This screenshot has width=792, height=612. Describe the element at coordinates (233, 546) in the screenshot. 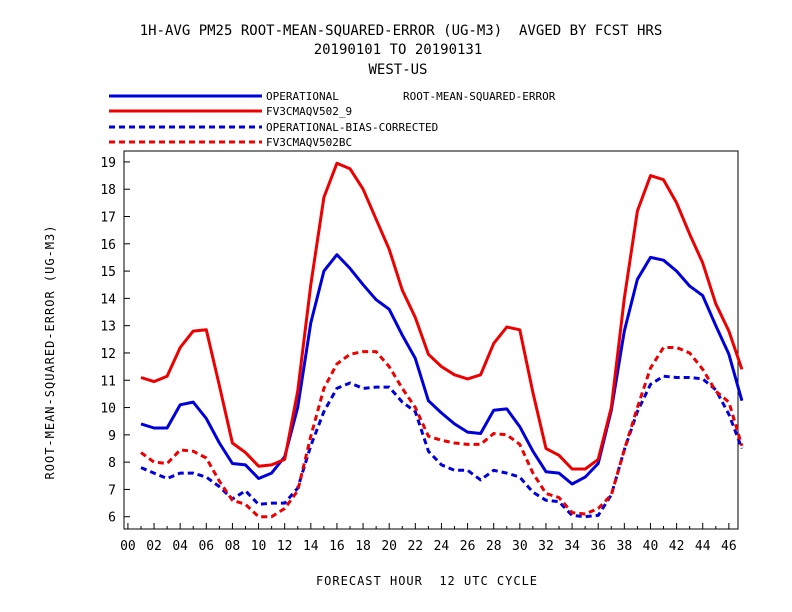

I see `x-tick-label: 08` at that location.